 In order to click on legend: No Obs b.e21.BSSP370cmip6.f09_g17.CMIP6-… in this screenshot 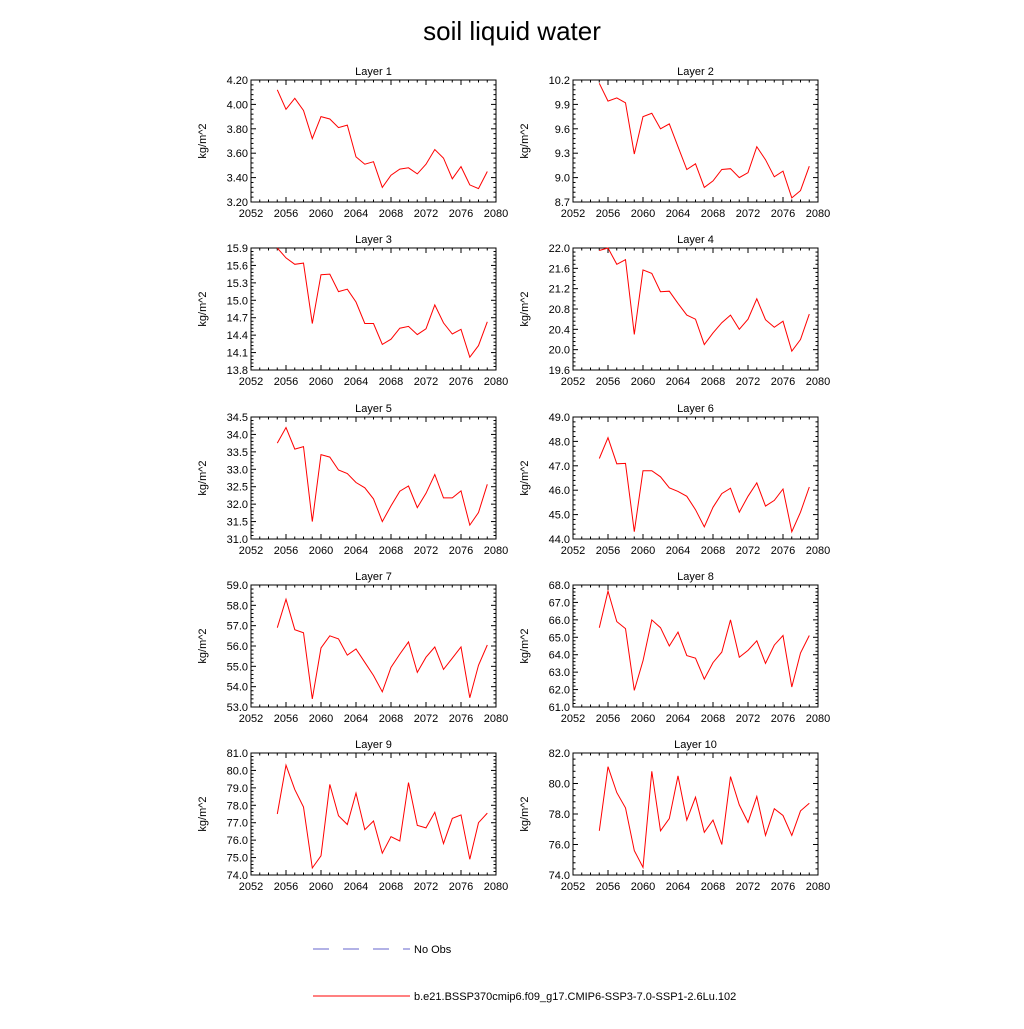, I will do `click(524, 973)`.